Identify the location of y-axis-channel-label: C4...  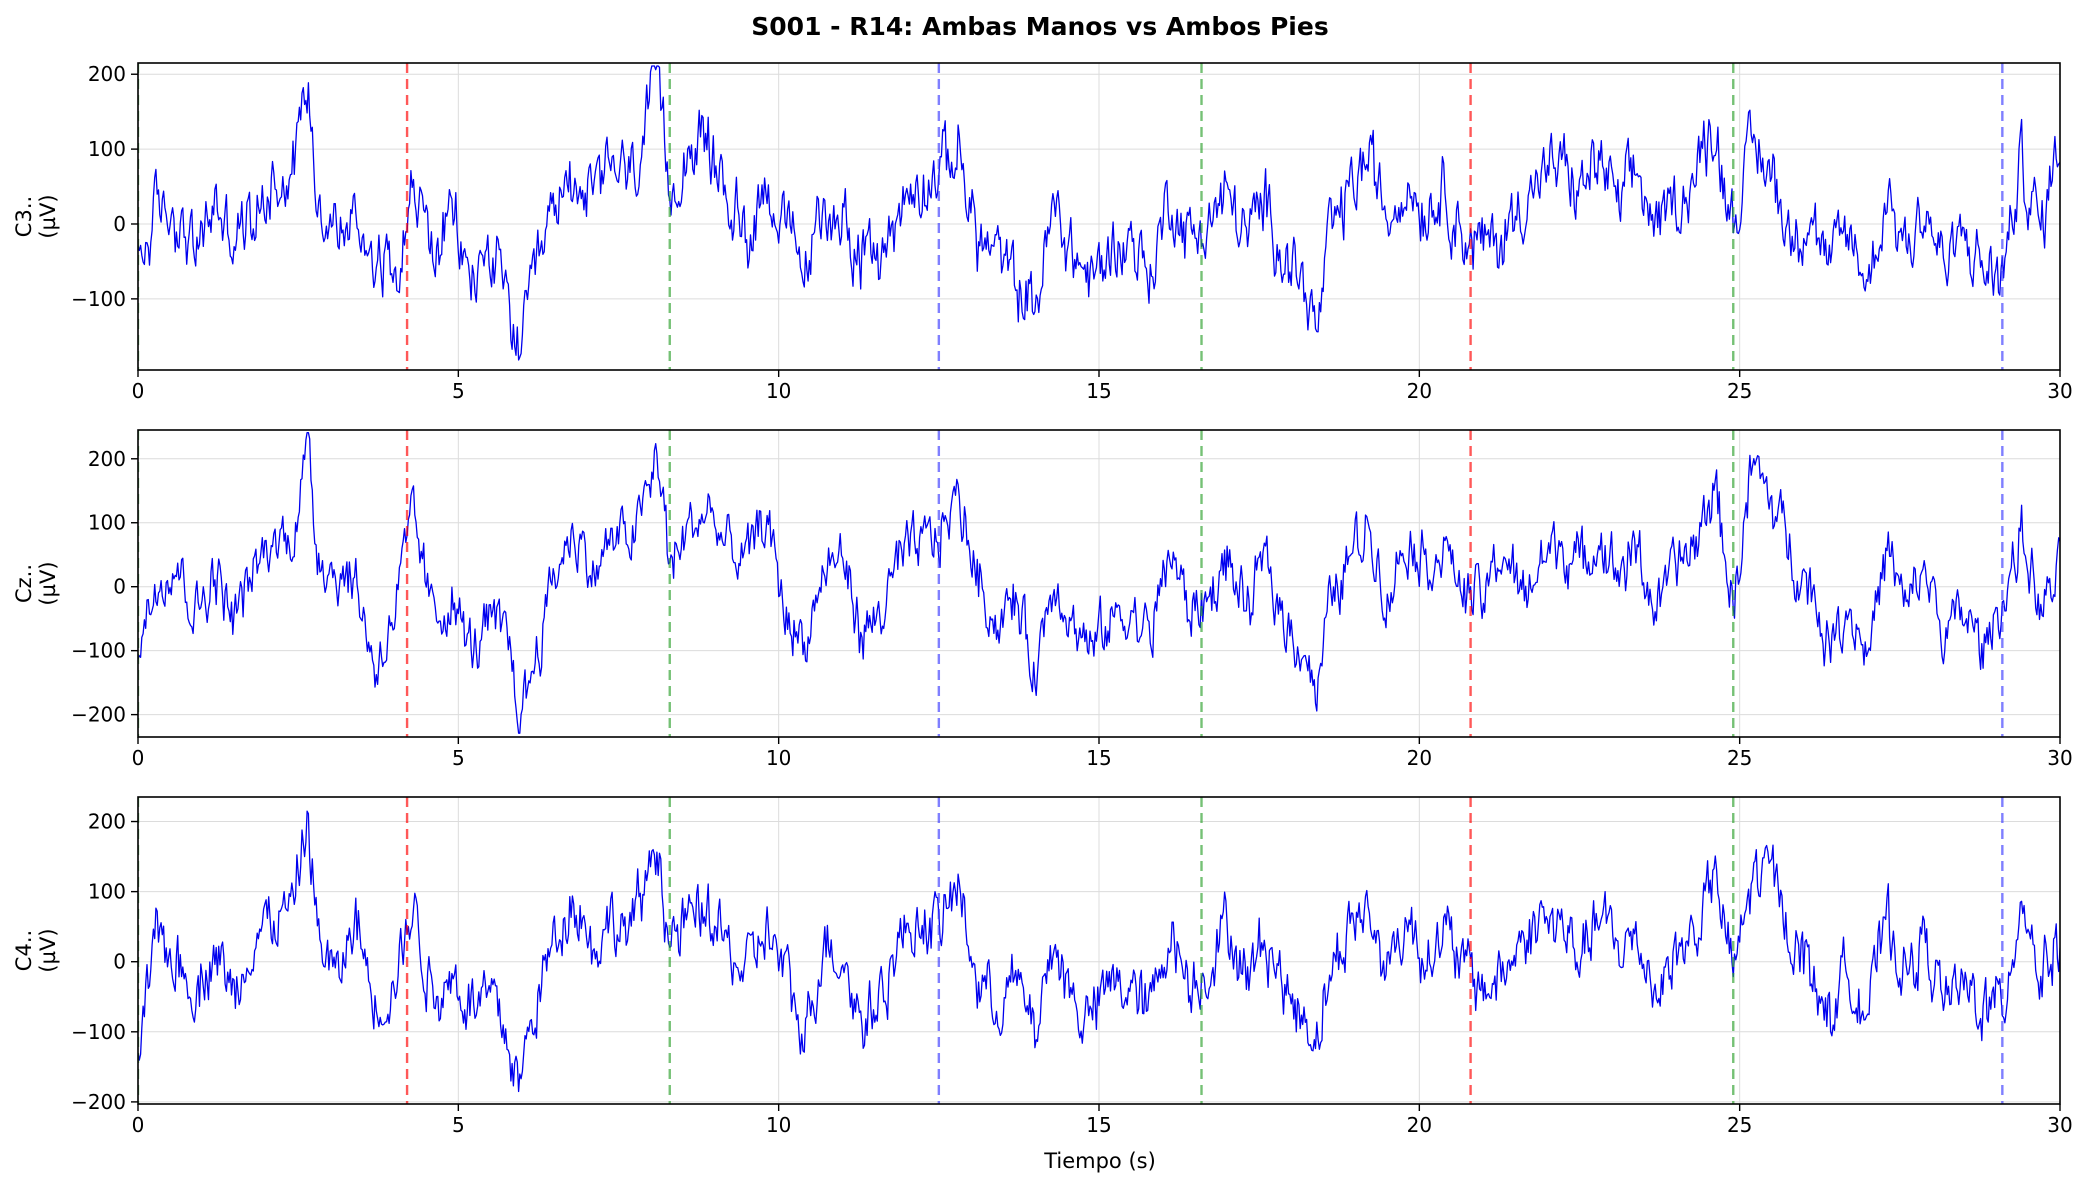
(24, 950).